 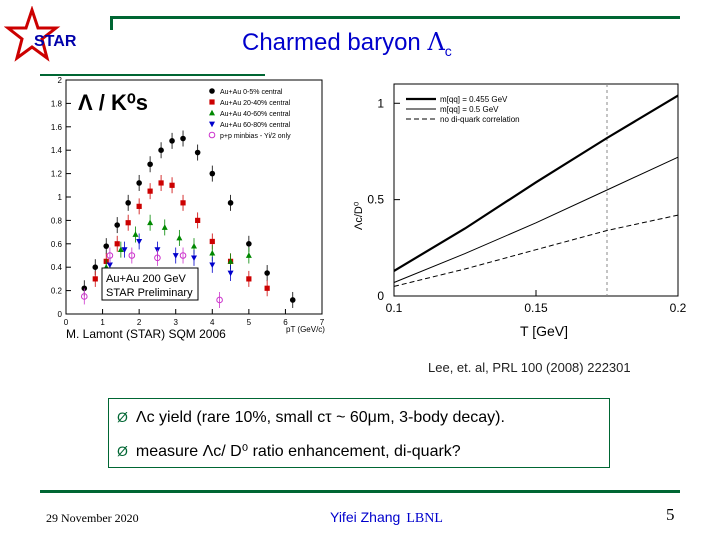 I want to click on right-x-tick-label: 0.15, so click(x=536, y=308).